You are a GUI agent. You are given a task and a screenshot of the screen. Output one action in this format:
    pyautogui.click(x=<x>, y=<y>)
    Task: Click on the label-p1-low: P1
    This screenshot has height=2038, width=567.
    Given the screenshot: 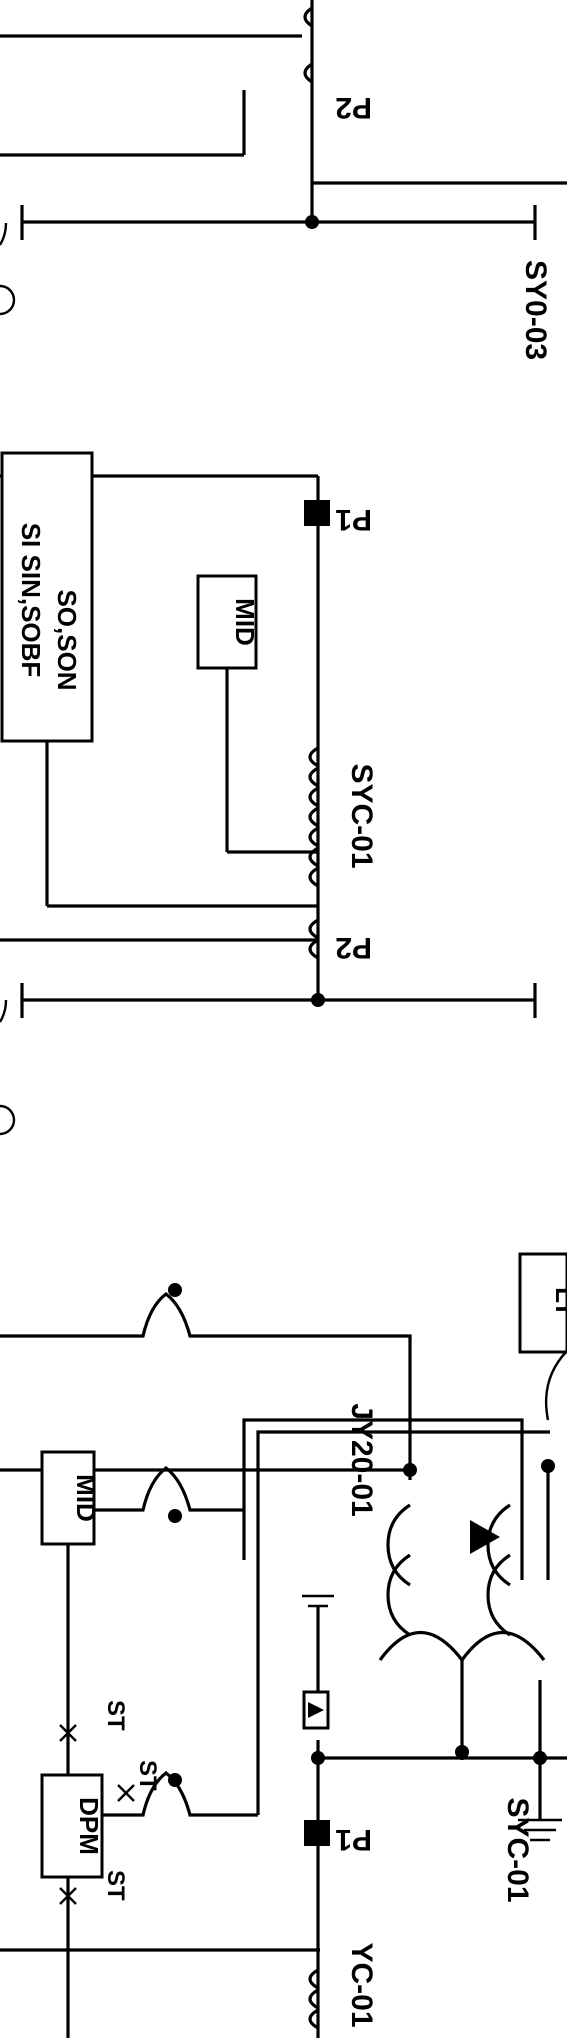 What is the action you would take?
    pyautogui.click(x=353, y=1839)
    